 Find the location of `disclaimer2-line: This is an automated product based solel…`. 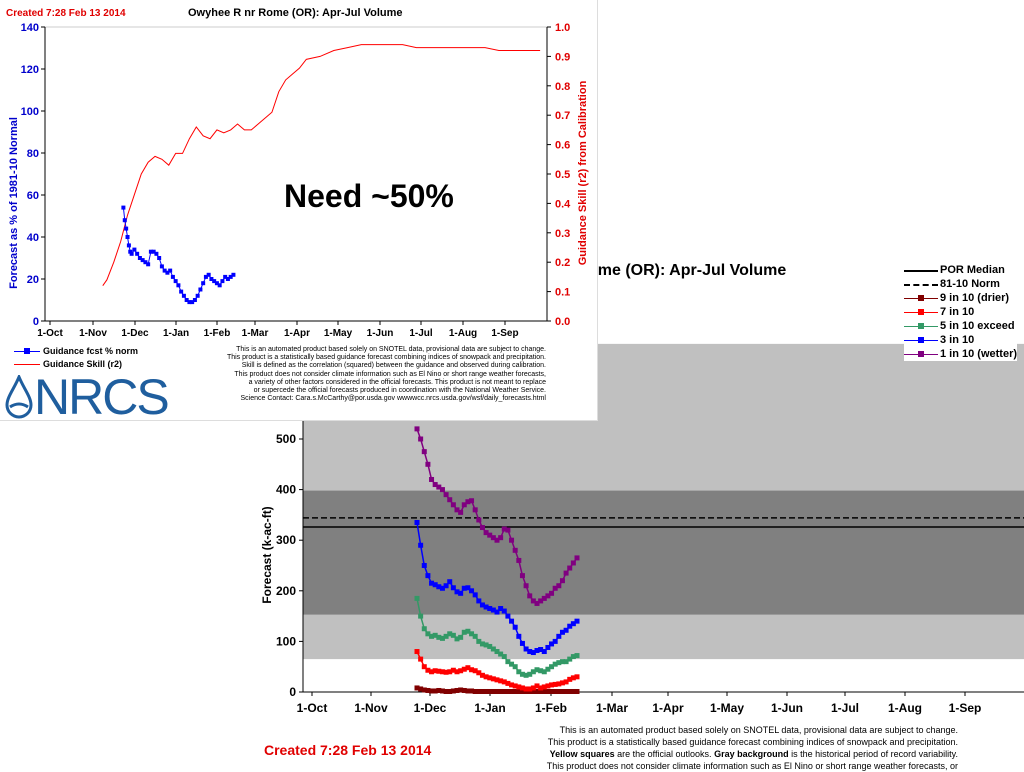

disclaimer2-line: This is an automated product based solel… is located at coordinates (758, 730).